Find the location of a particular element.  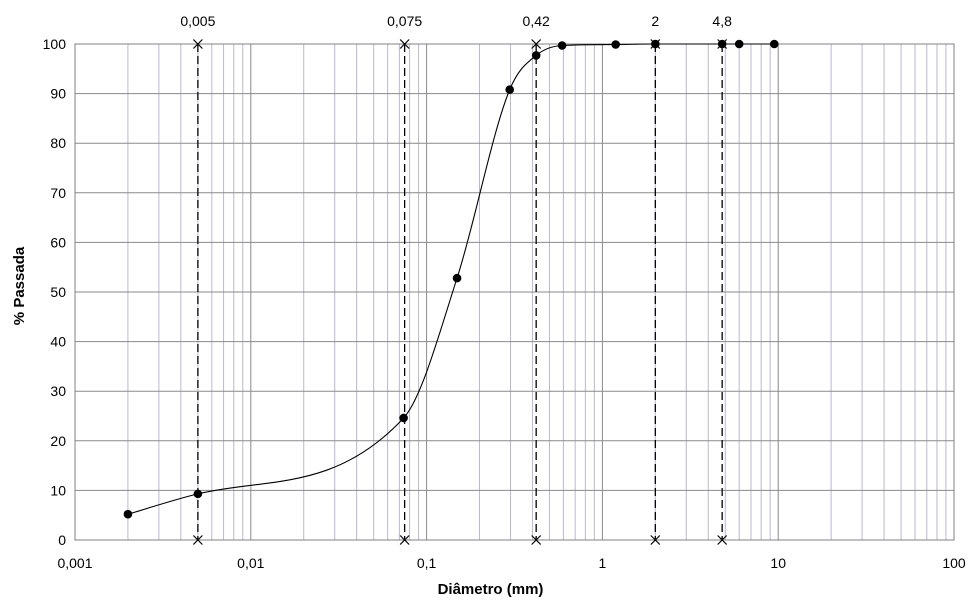

y-tick-label: 30 is located at coordinates (58, 391).